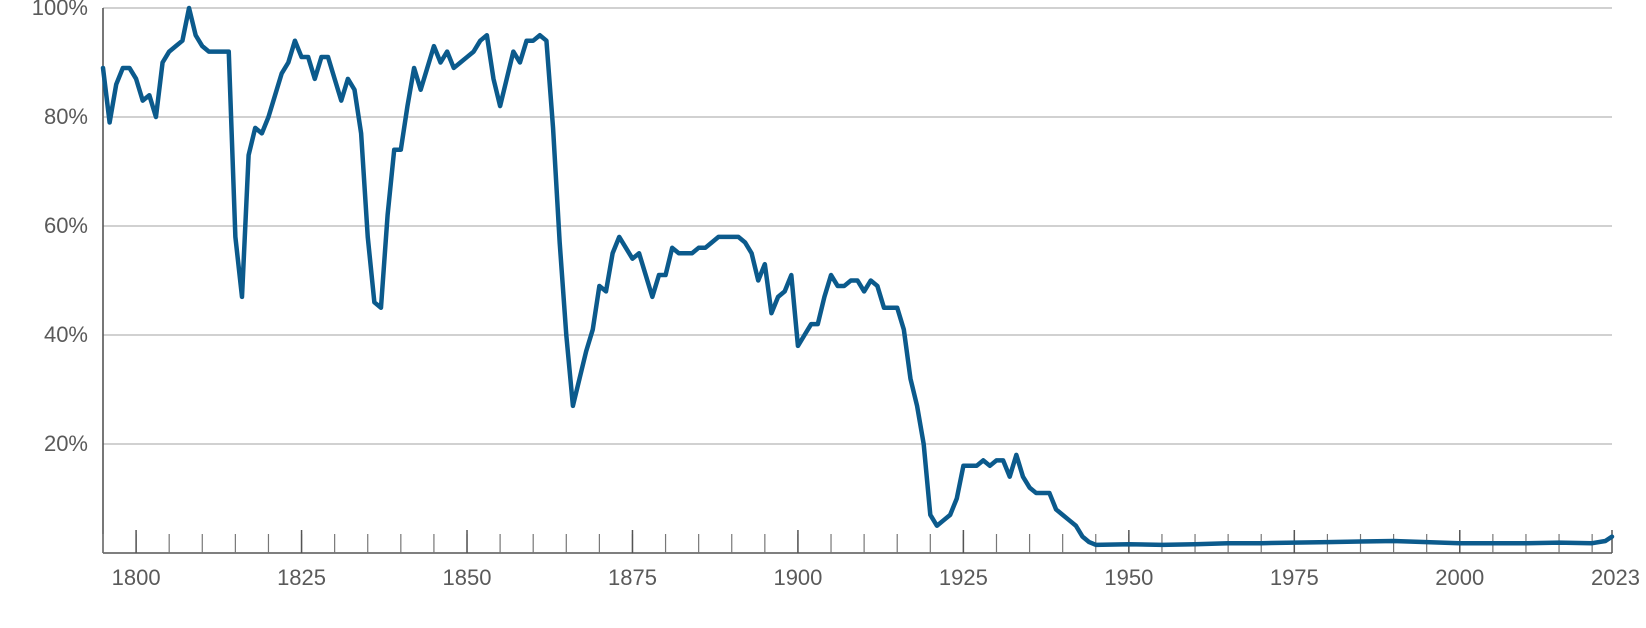 The height and width of the screenshot is (628, 1646). What do you see at coordinates (1294, 577) in the screenshot?
I see `x-tick-label: 1975` at bounding box center [1294, 577].